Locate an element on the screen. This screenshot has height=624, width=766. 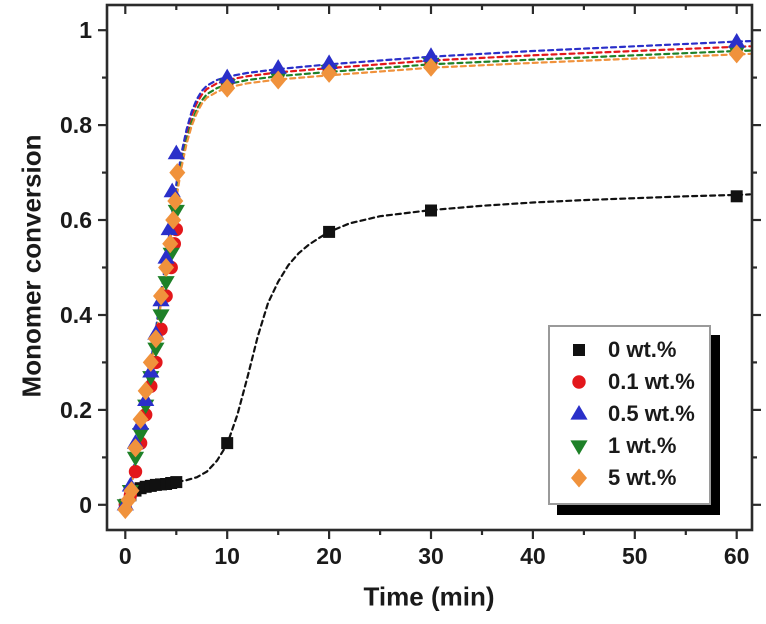
circle-marker-icon is located at coordinates (135, 471).